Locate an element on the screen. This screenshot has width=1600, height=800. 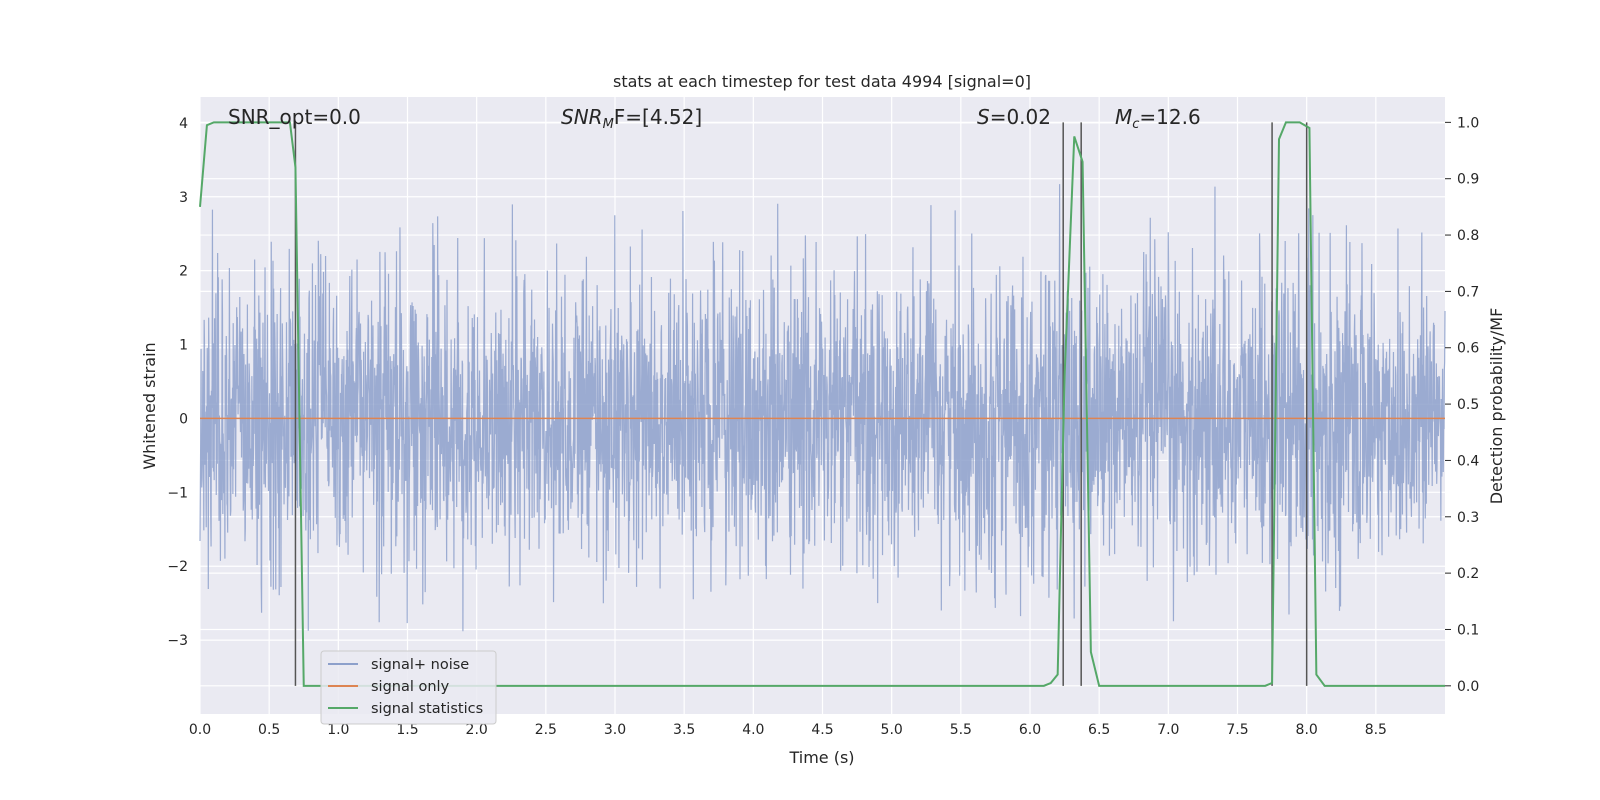
y-tick-label: −1 is located at coordinates (177, 493).